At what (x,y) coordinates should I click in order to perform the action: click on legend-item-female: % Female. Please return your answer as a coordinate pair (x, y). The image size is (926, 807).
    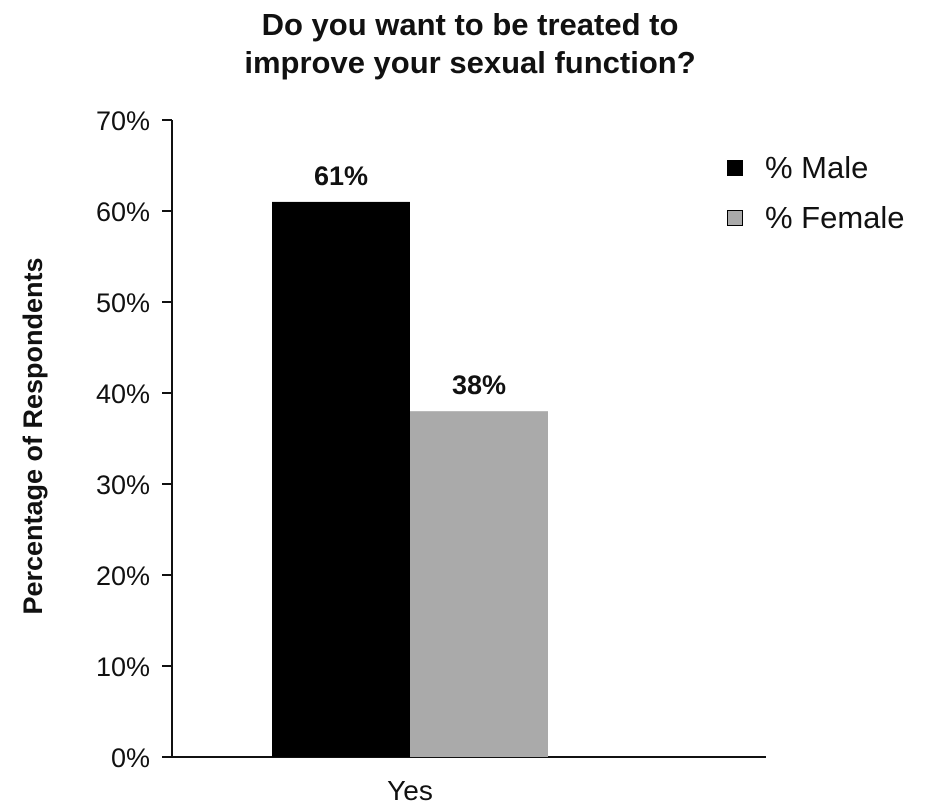
    Looking at the image, I should click on (824, 218).